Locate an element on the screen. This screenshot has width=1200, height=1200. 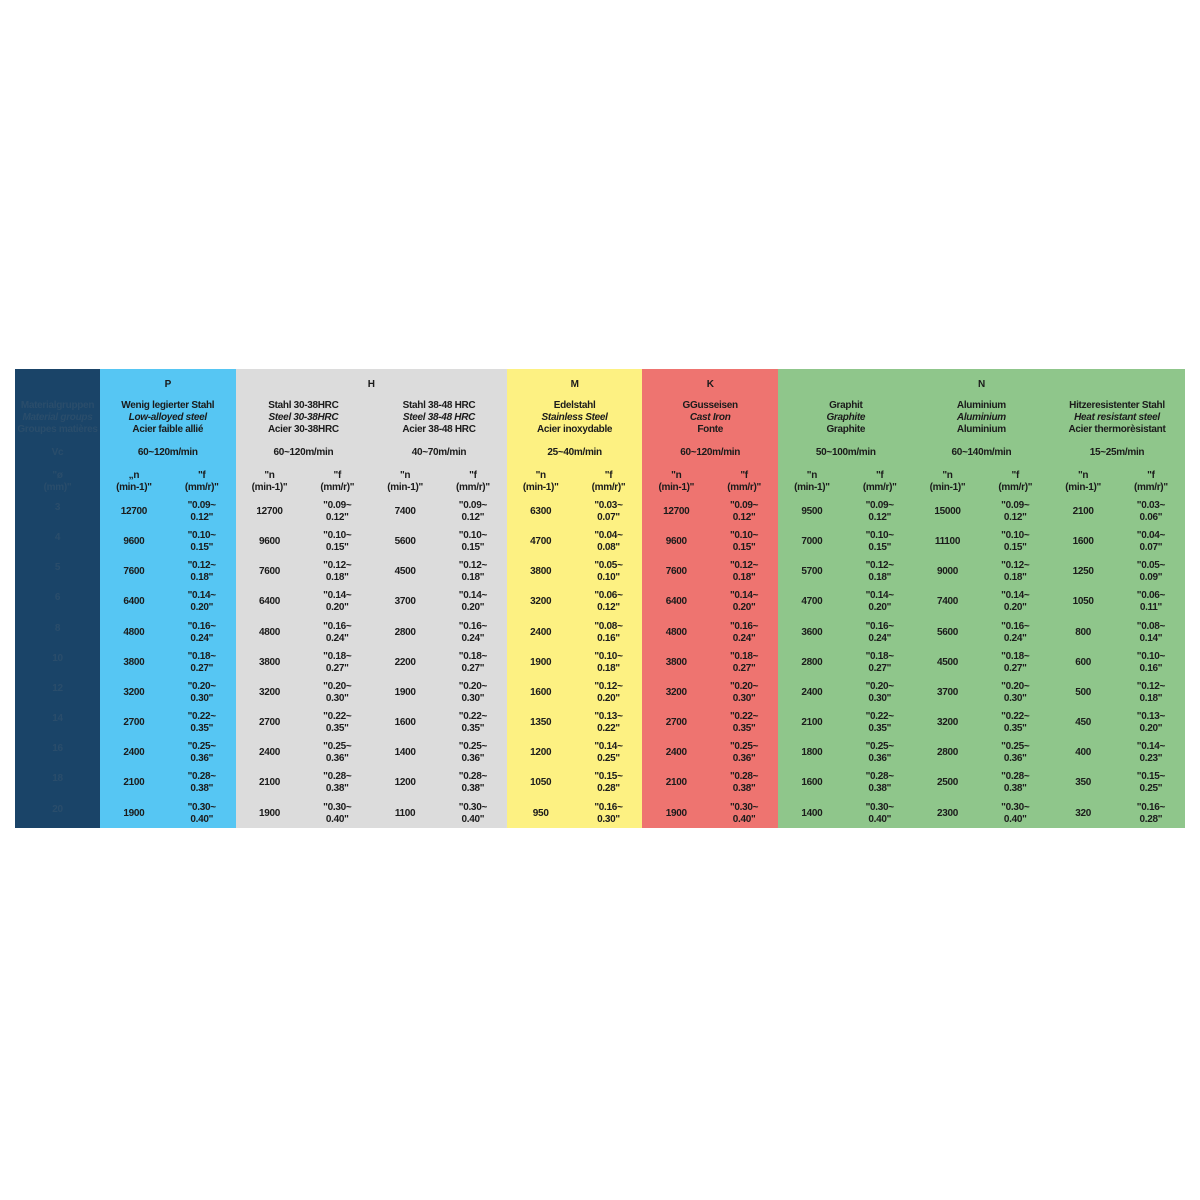
material-name: Low-alloyed steel is located at coordinates (168, 417).